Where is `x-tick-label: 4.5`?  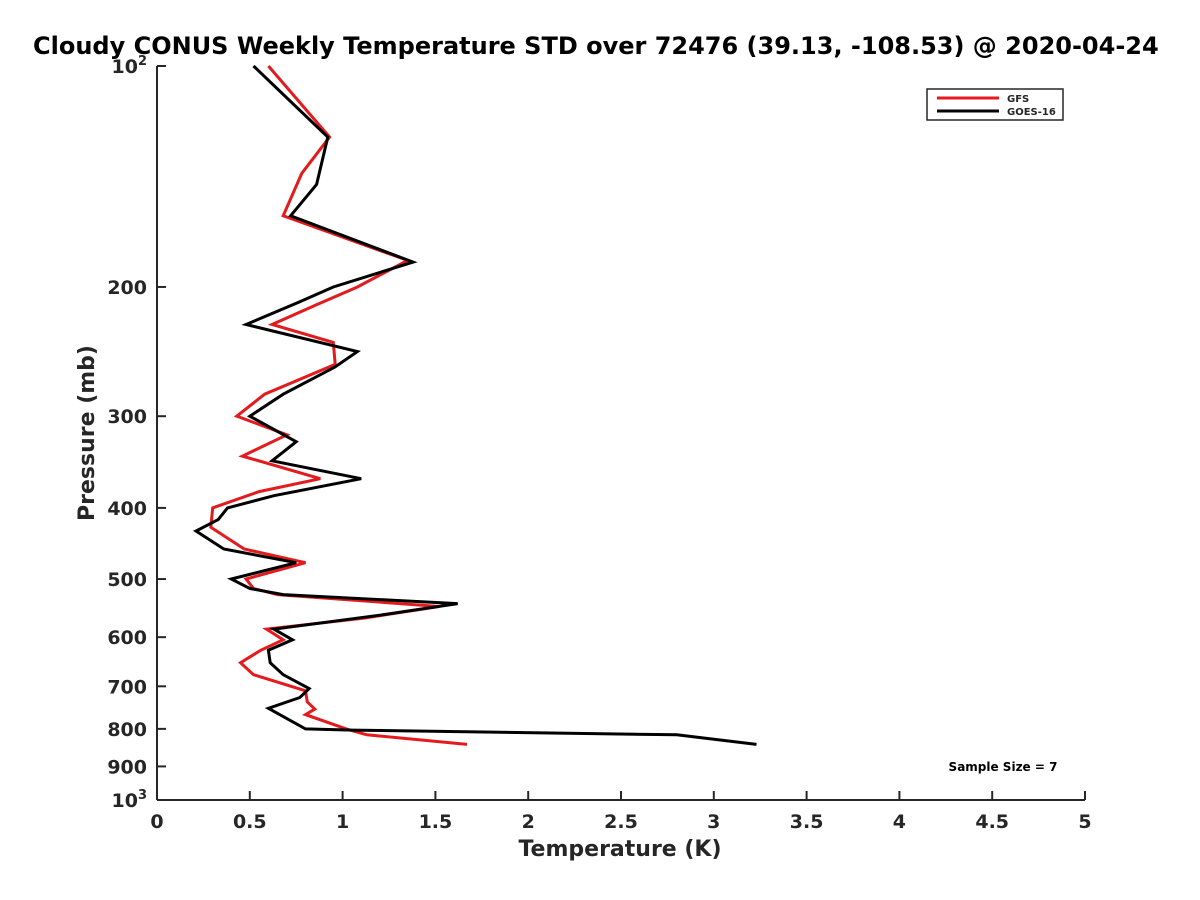
x-tick-label: 4.5 is located at coordinates (992, 822).